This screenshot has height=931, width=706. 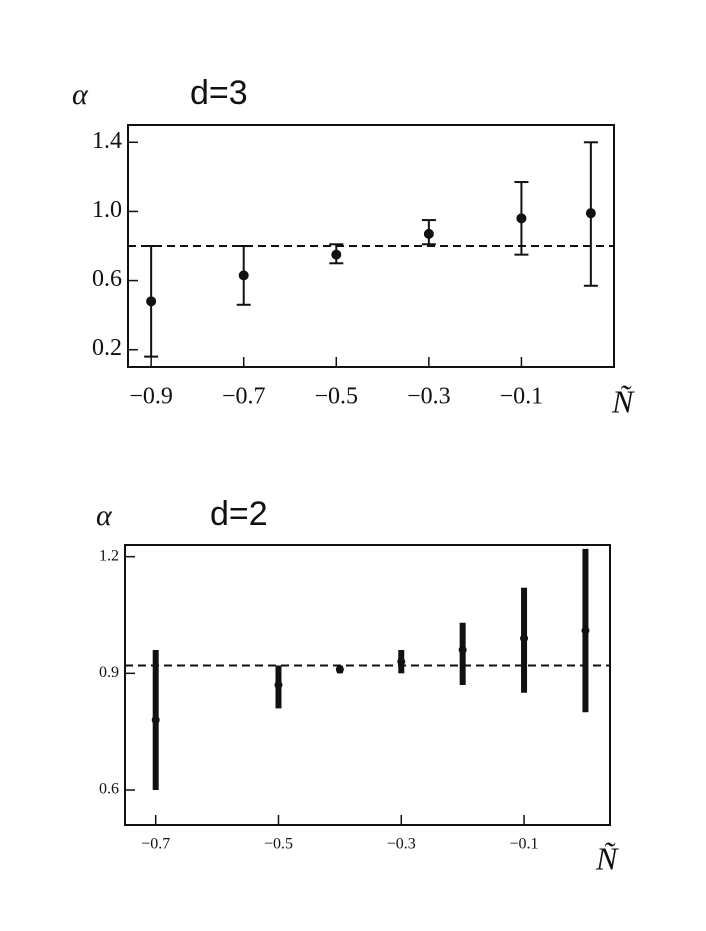 I want to click on y-tick-label: 1.2, so click(x=109, y=555).